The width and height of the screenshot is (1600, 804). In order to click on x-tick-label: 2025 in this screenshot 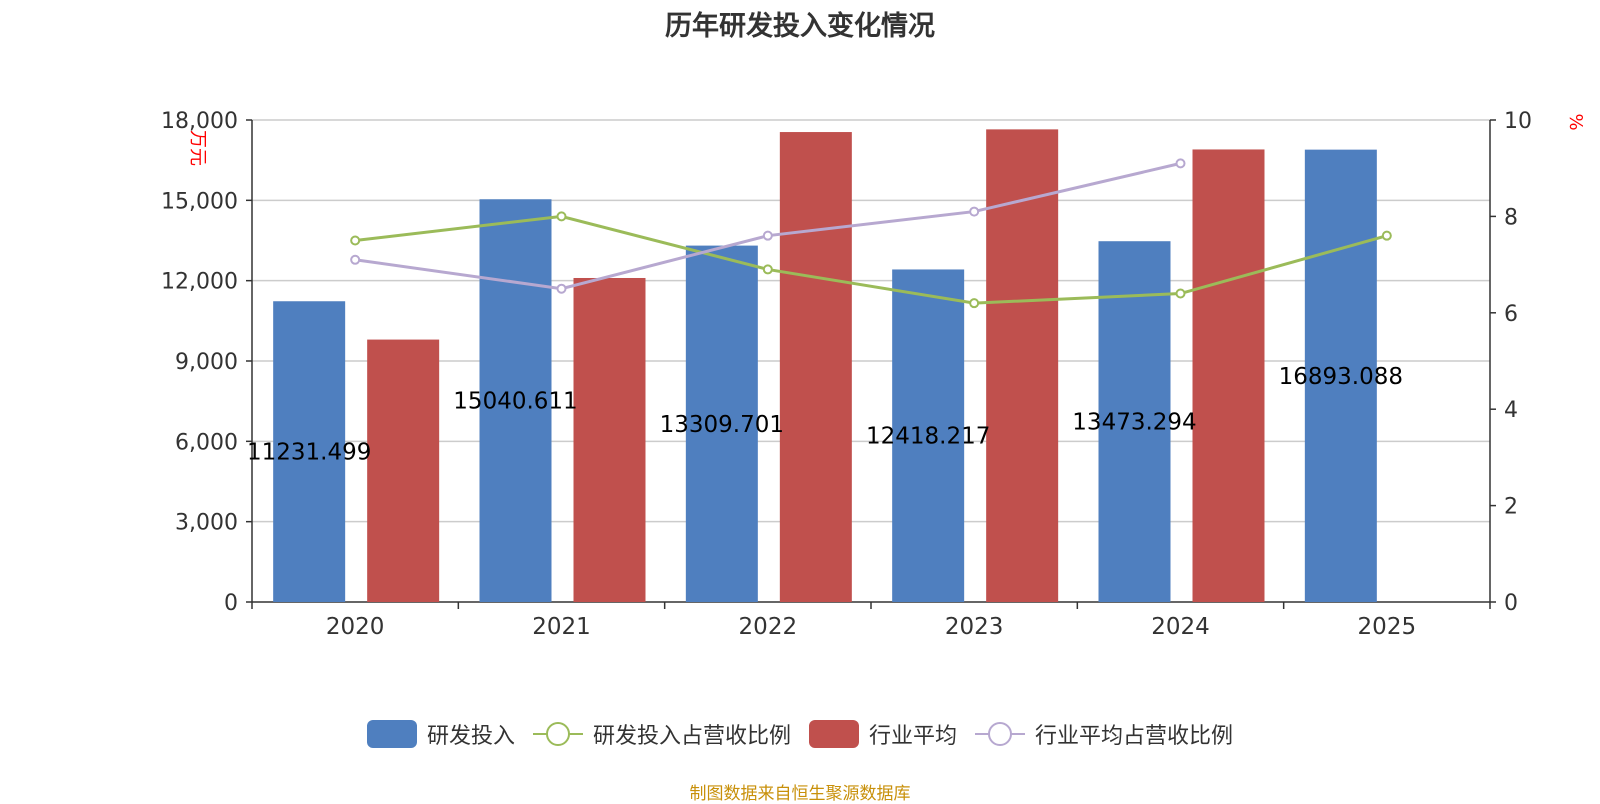, I will do `click(1387, 627)`.